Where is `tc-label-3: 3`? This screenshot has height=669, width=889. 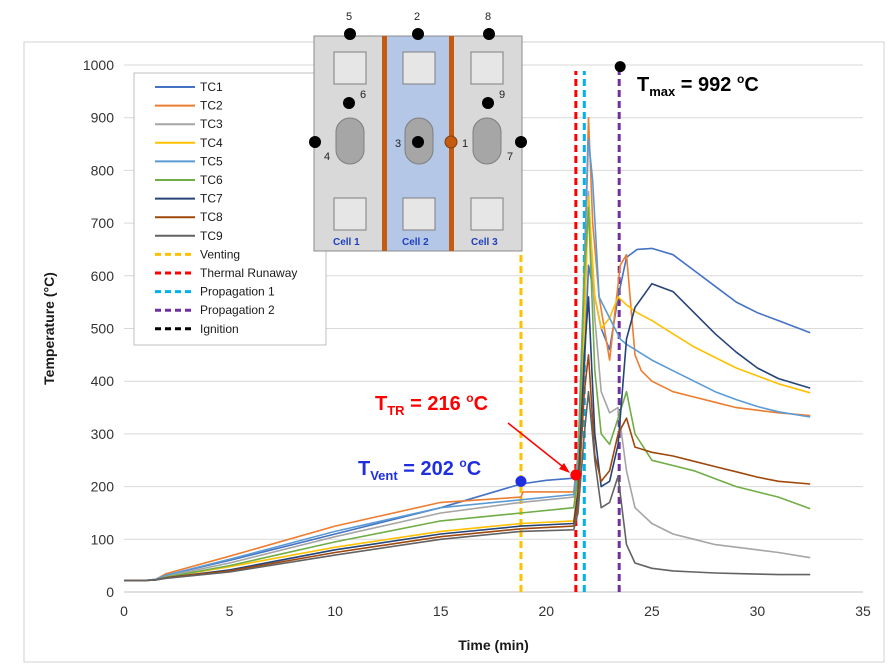
tc-label-3: 3 is located at coordinates (398, 144).